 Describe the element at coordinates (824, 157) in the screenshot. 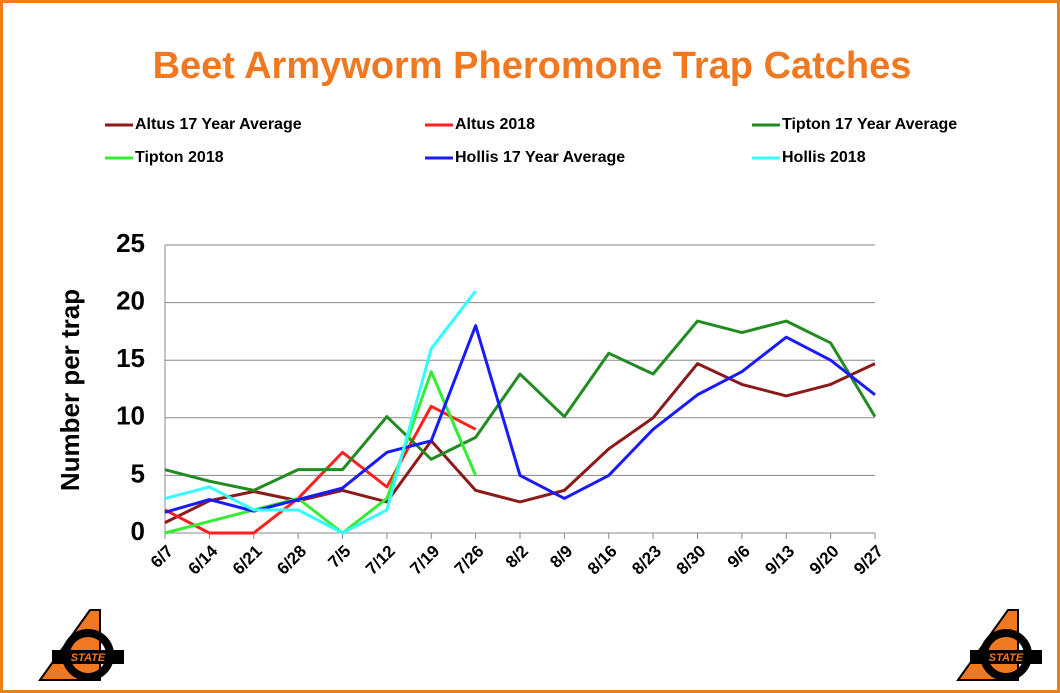

I see `legend-label: Hollis 2018` at that location.